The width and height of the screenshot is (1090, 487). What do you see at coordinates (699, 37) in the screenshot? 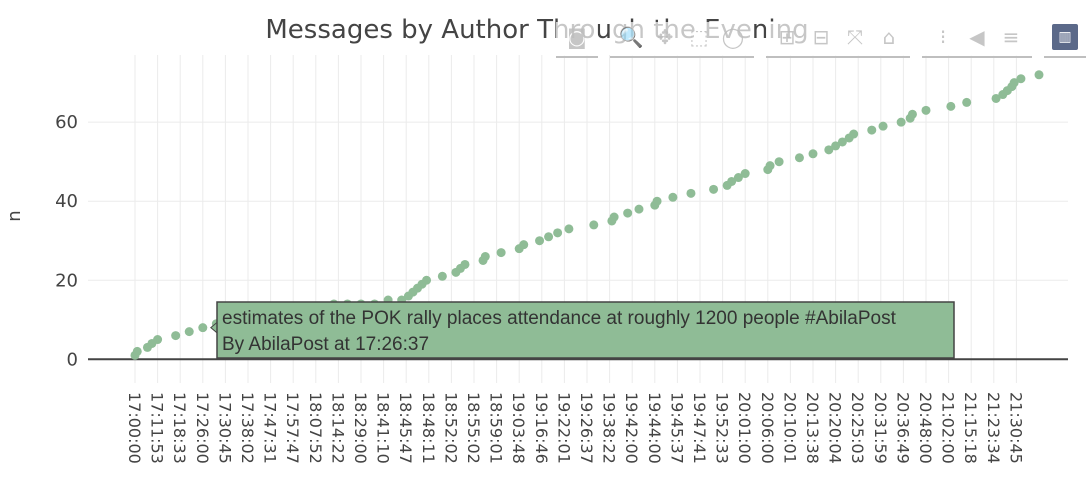
I see `box-select-icon: ⬚` at bounding box center [699, 37].